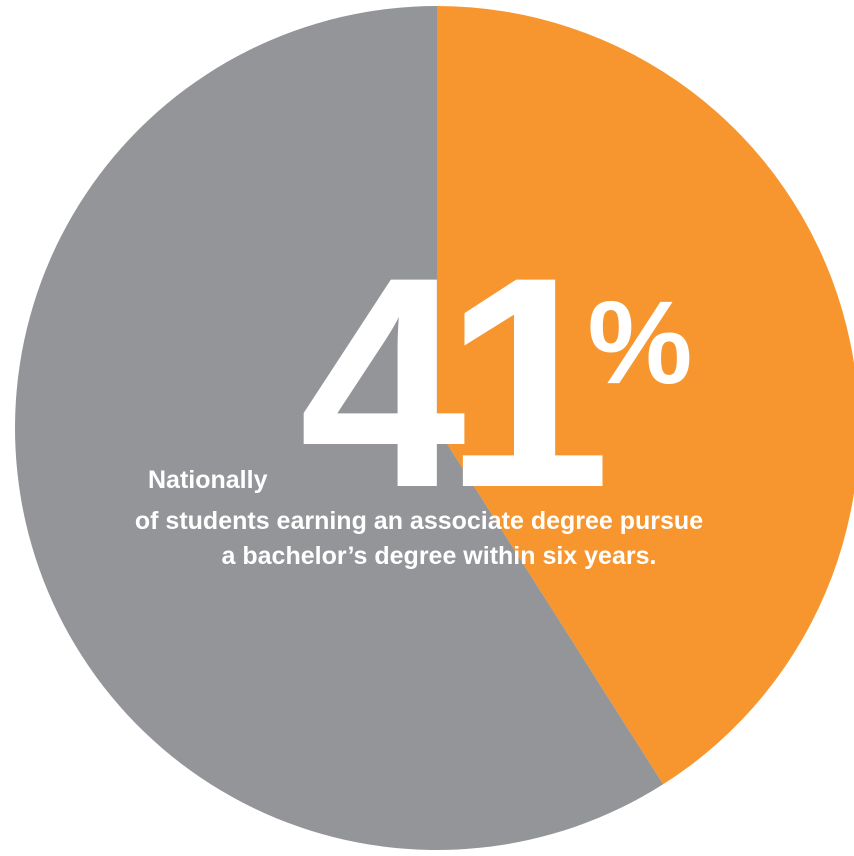  Describe the element at coordinates (439, 556) in the screenshot. I see `caption-line-3: a bachelor’s degree within six years.` at that location.